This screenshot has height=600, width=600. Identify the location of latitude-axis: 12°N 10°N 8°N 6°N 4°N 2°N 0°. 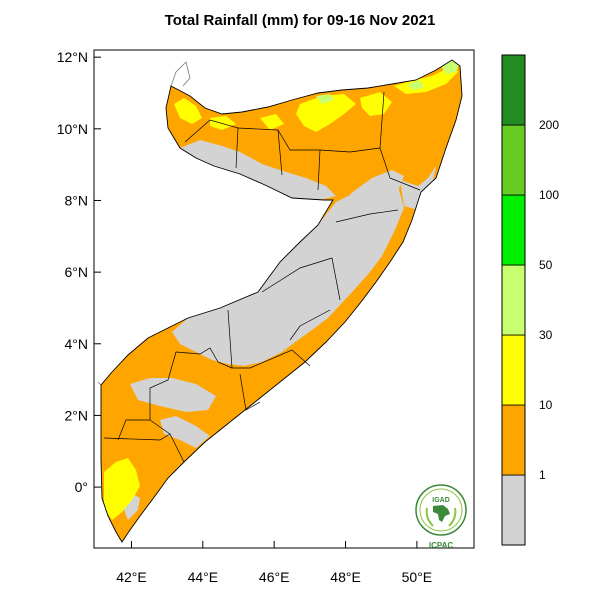
(79, 272).